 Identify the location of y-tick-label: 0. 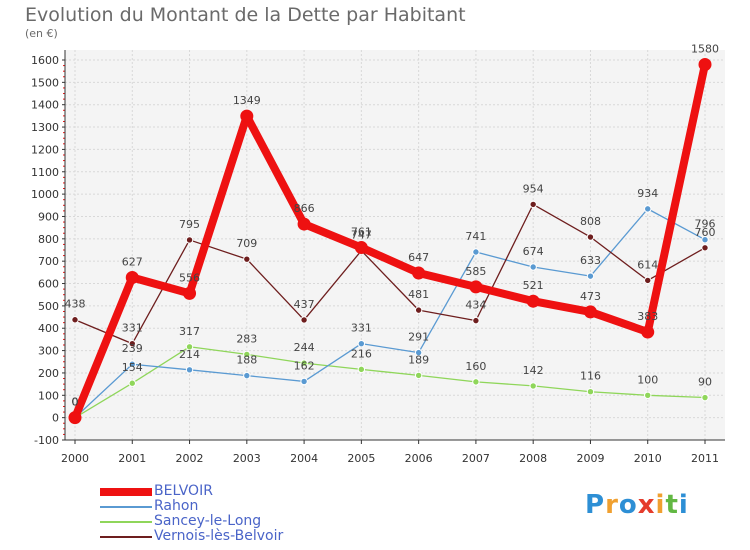
(55, 418).